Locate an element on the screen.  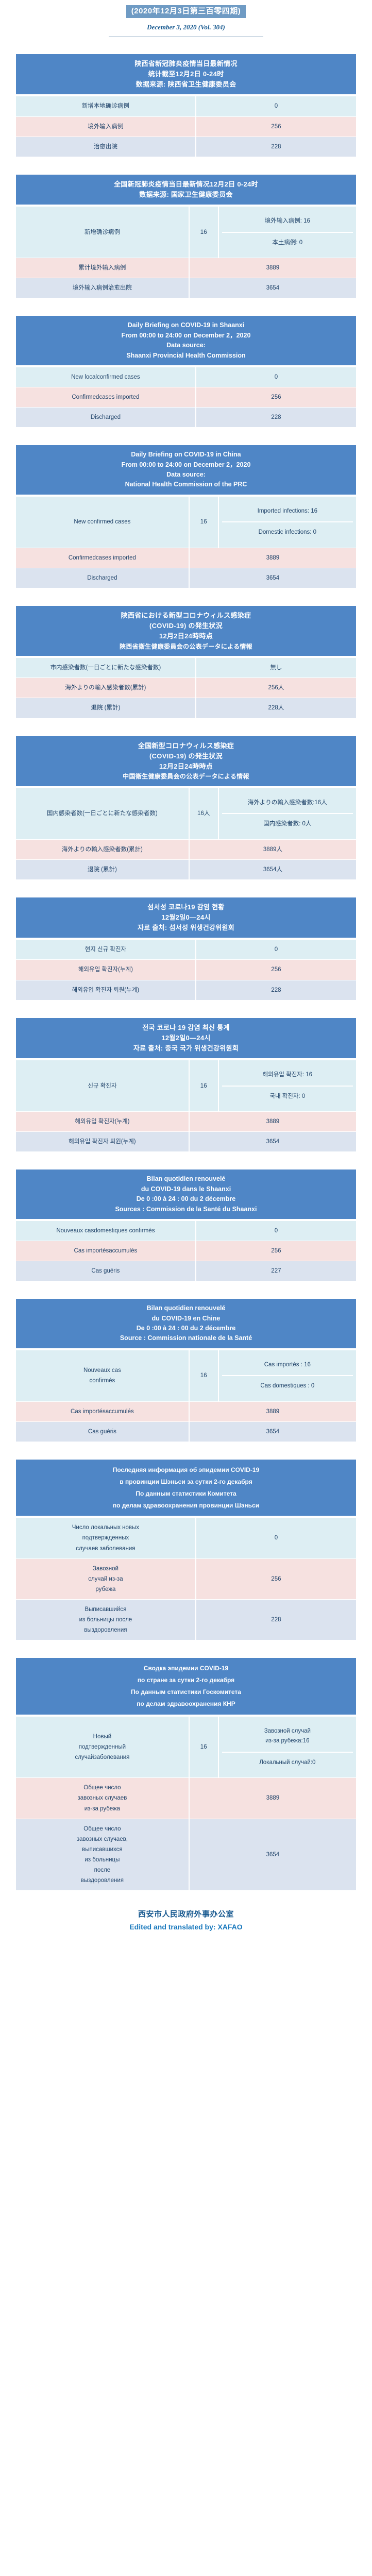
heading-line: Data source: is located at coordinates (186, 475).